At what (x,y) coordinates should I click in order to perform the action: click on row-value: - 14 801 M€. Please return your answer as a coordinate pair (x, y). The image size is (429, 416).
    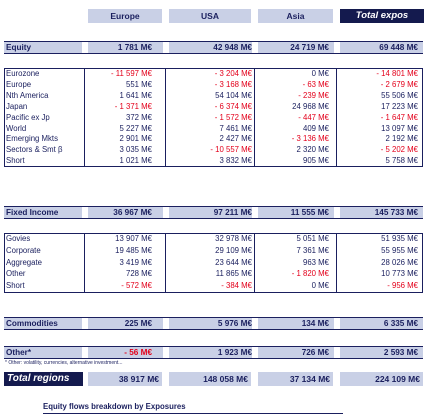
    Looking at the image, I should click on (397, 73).